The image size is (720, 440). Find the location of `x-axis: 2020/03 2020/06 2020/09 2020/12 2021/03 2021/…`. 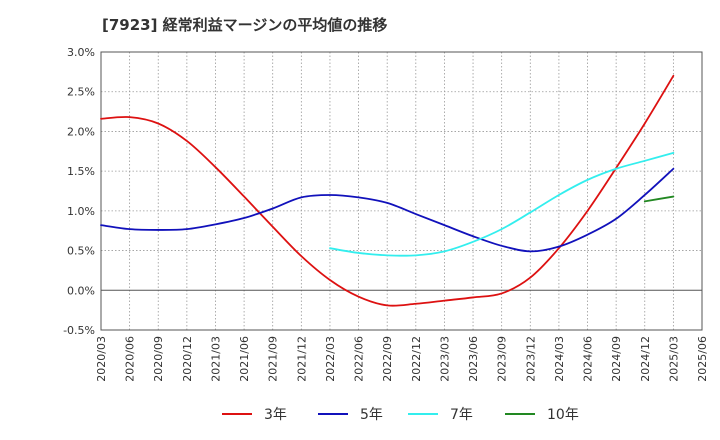

x-axis: 2020/03 2020/06 2020/09 2020/12 2021/03 2021/… is located at coordinates (402, 359).